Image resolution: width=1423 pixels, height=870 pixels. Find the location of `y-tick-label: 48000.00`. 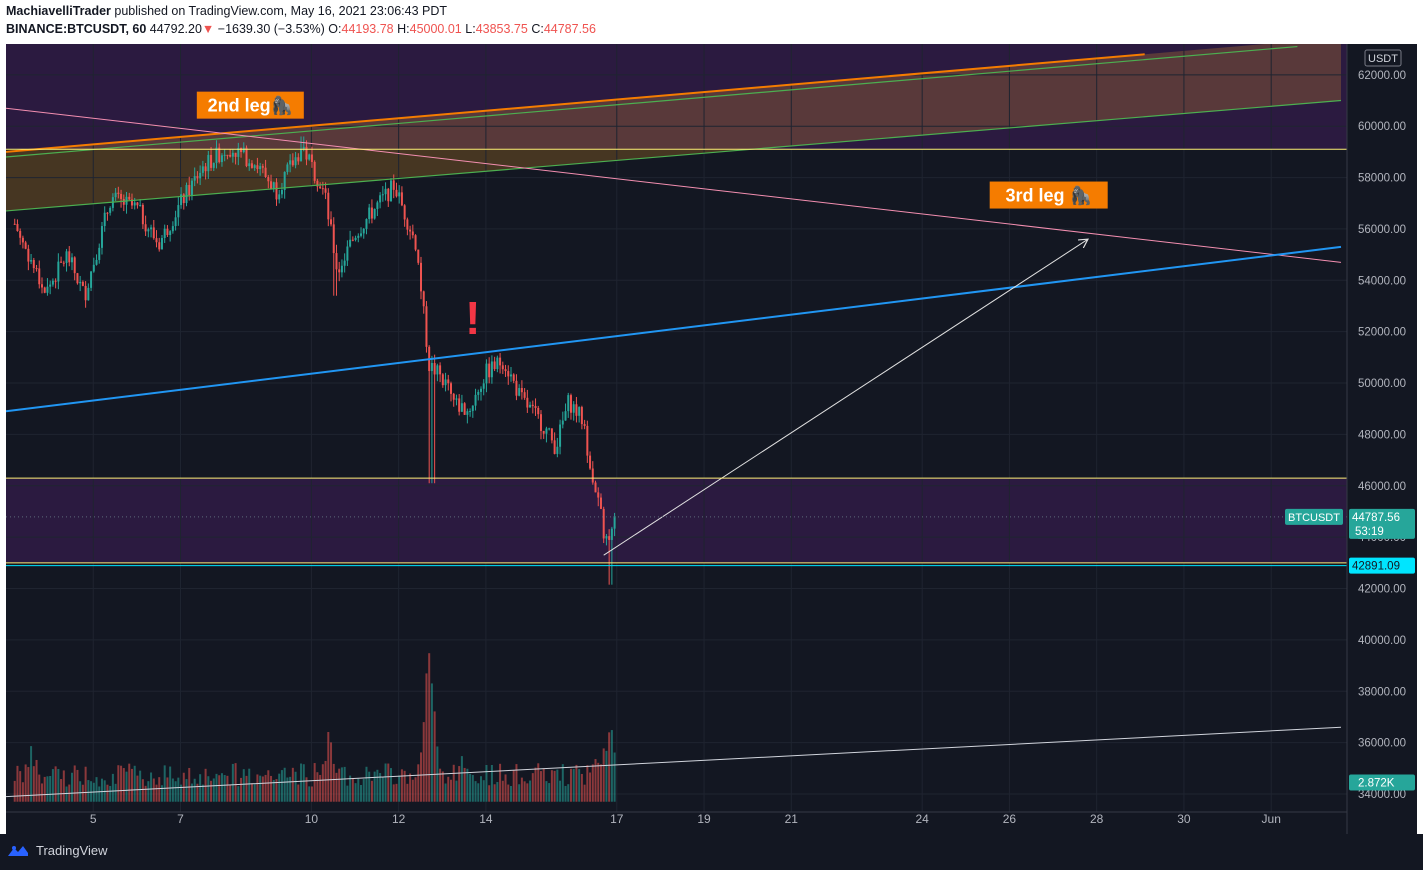

y-tick-label: 48000.00 is located at coordinates (1382, 435).